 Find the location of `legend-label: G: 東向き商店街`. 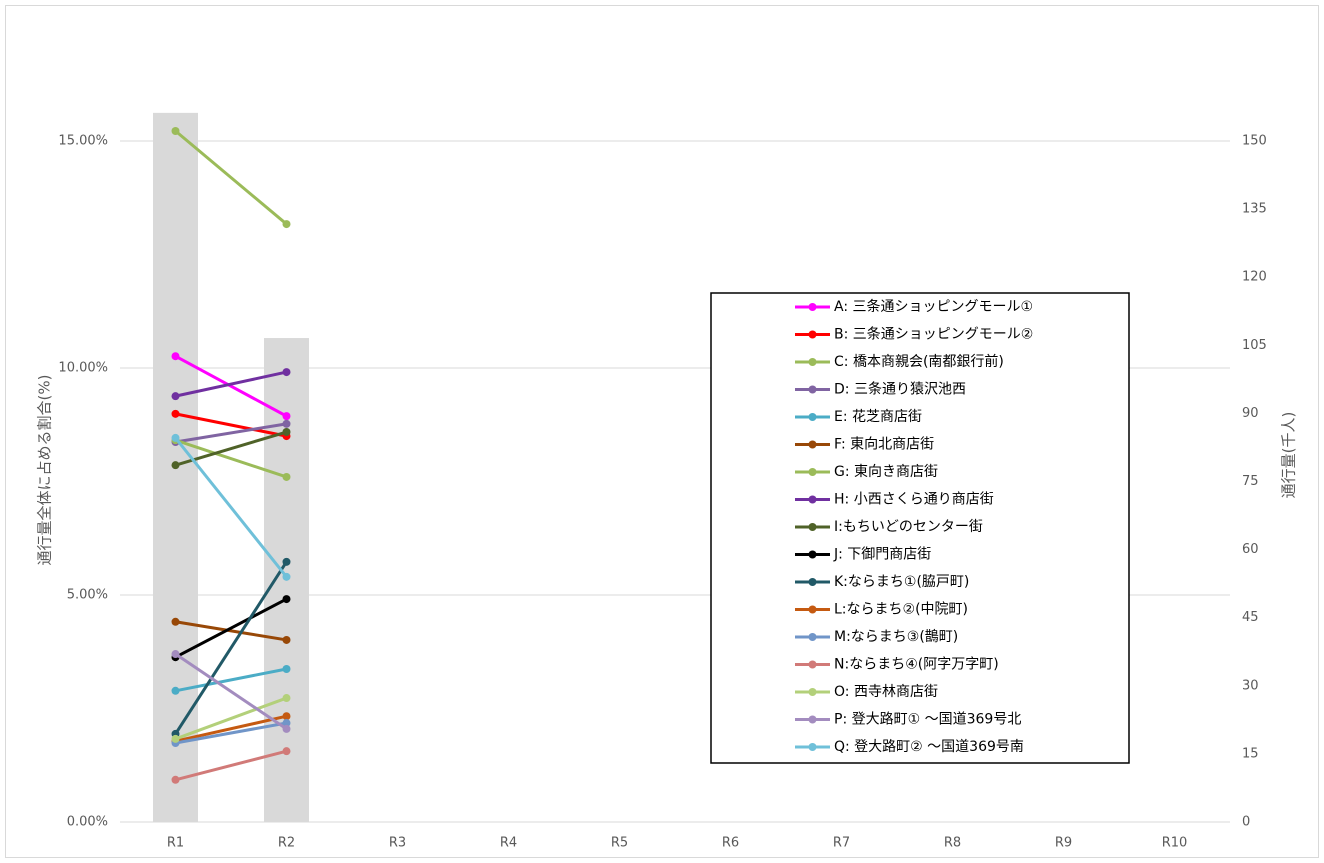

legend-label: G: 東向き商店街 is located at coordinates (886, 472).